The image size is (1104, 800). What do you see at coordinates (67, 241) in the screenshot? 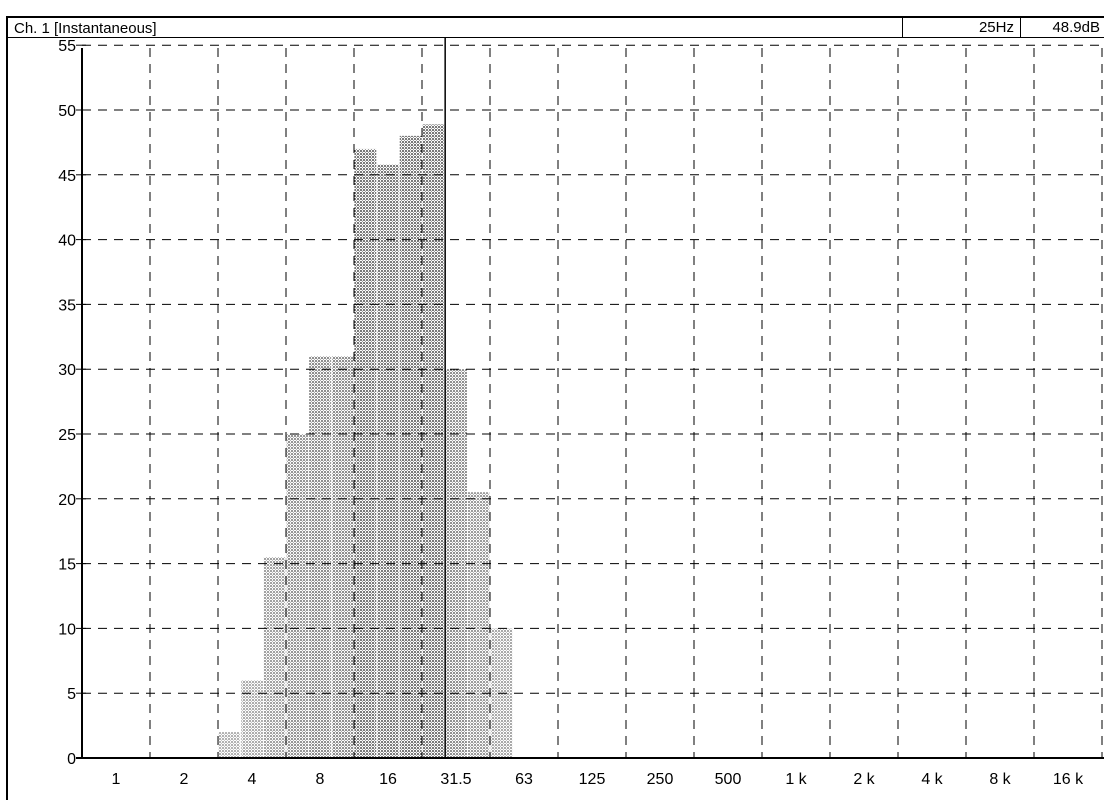
I see `y-tick-label-40: 40` at bounding box center [67, 241].